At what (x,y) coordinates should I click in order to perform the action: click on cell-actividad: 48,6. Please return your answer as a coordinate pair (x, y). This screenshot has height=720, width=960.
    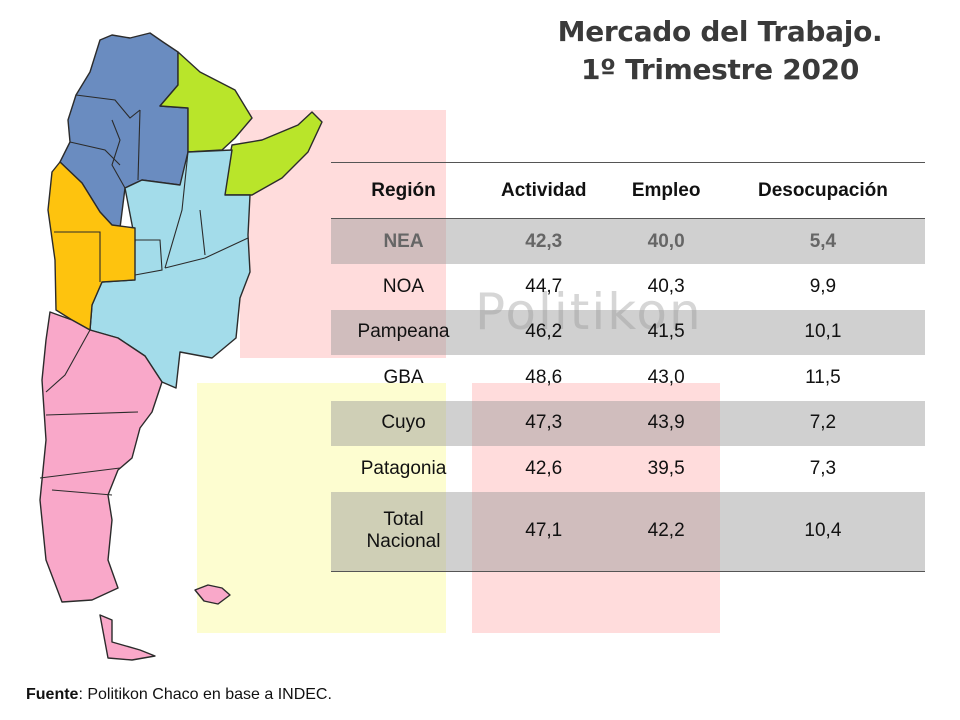
    Looking at the image, I should click on (544, 377).